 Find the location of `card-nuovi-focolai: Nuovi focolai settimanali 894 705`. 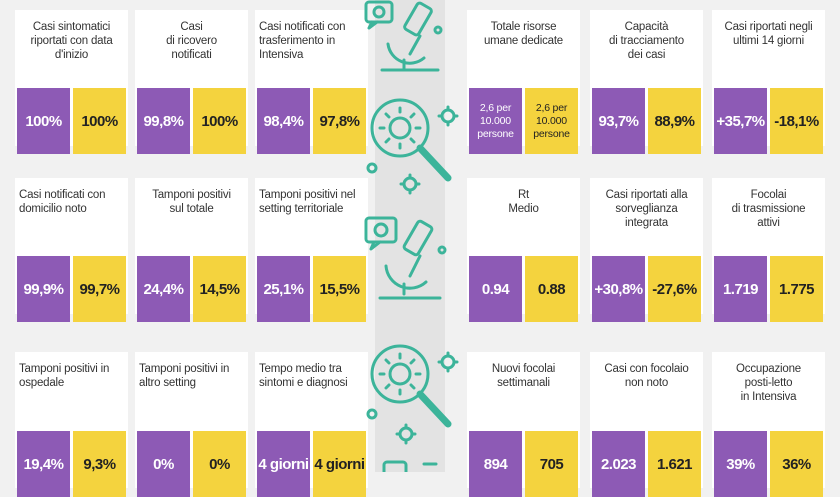

card-nuovi-focolai: Nuovi focolai settimanali 894 705 is located at coordinates (523, 424).